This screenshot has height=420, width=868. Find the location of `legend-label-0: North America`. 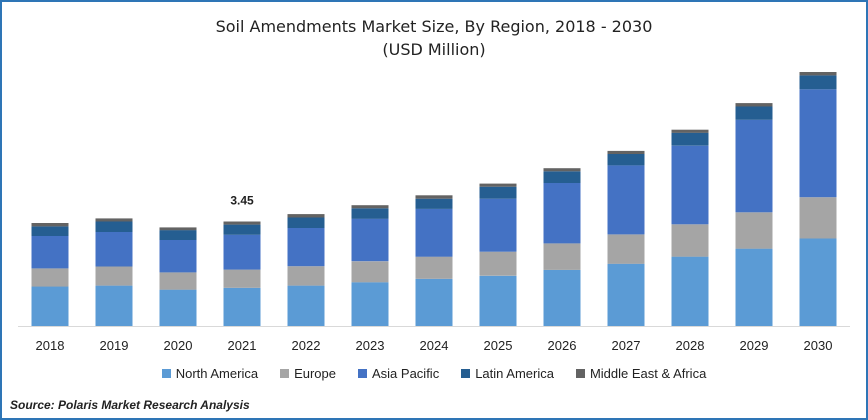

legend-label-0: North America is located at coordinates (217, 373).